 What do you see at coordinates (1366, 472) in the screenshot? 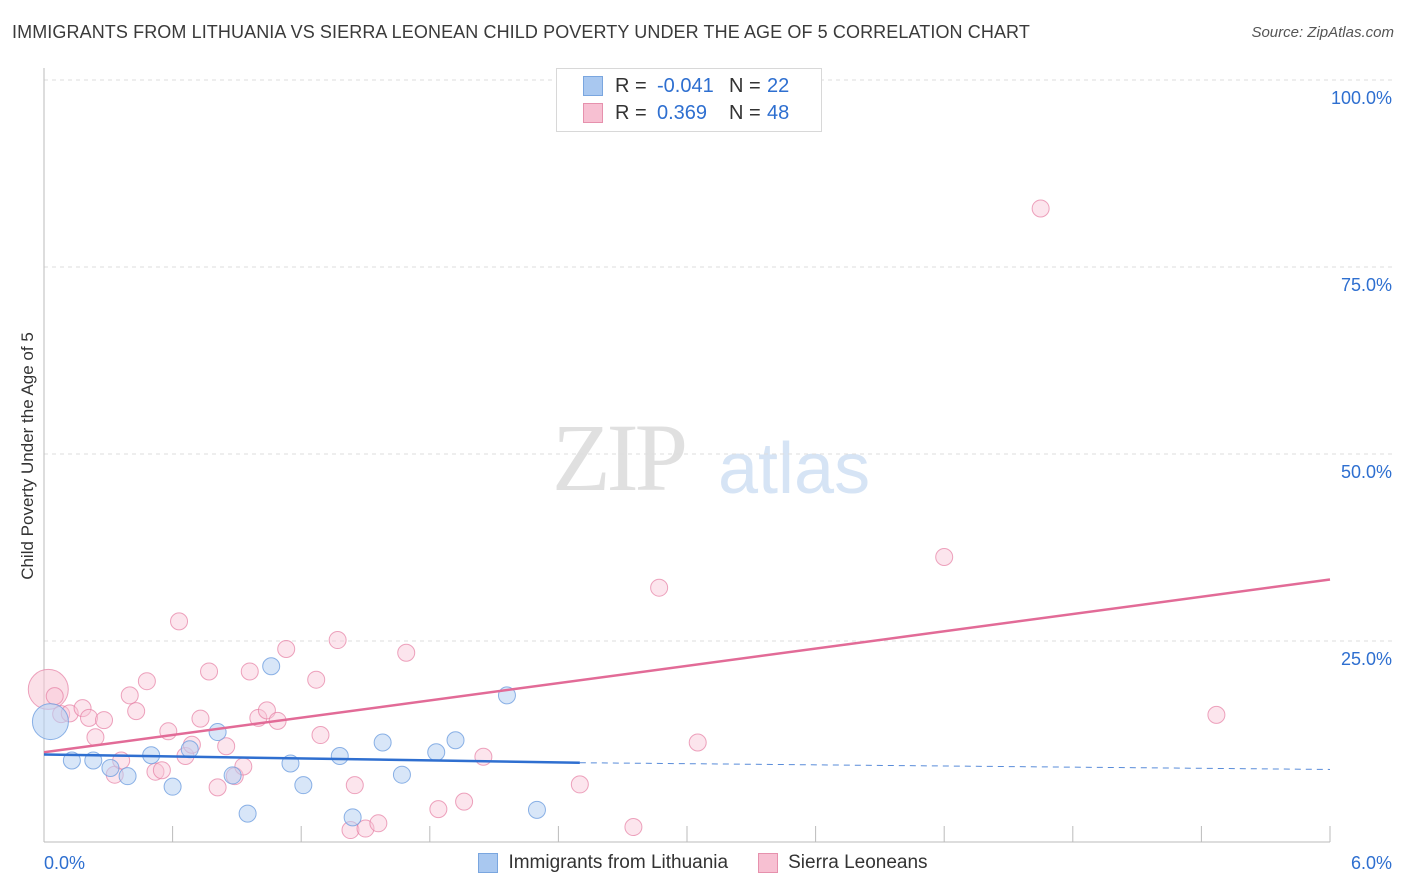
I see `y-tick-label: 50.0%` at bounding box center [1366, 472].